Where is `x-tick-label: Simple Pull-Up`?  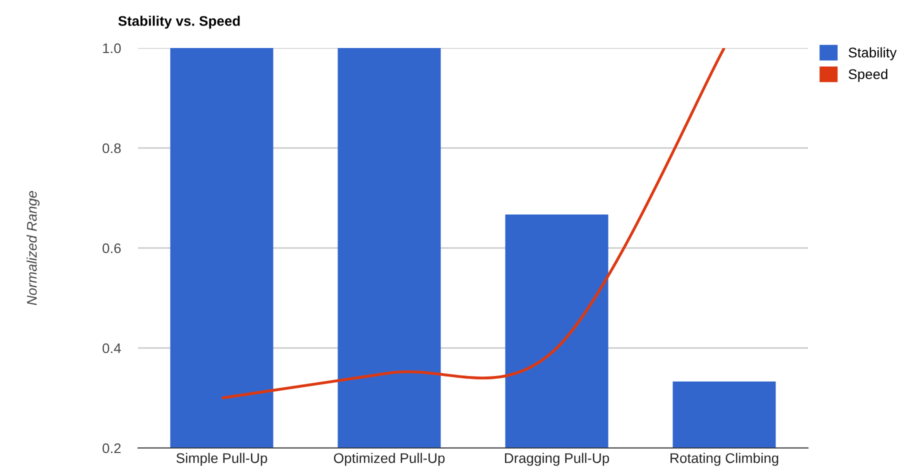
x-tick-label: Simple Pull-Up is located at coordinates (222, 459).